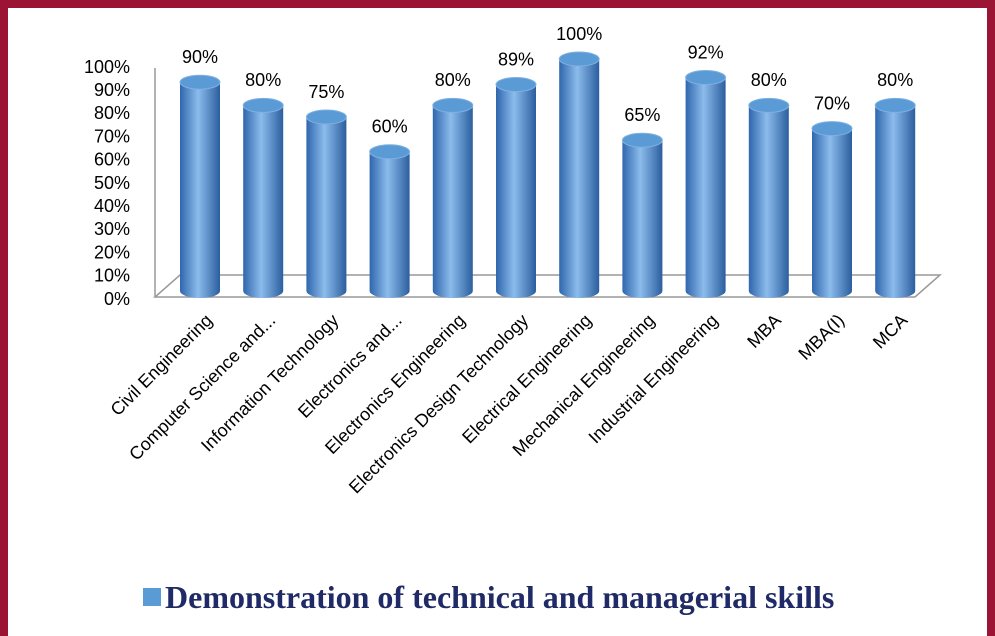 The image size is (995, 636). Describe the element at coordinates (547, 286) in the screenshot. I see `floor` at that location.